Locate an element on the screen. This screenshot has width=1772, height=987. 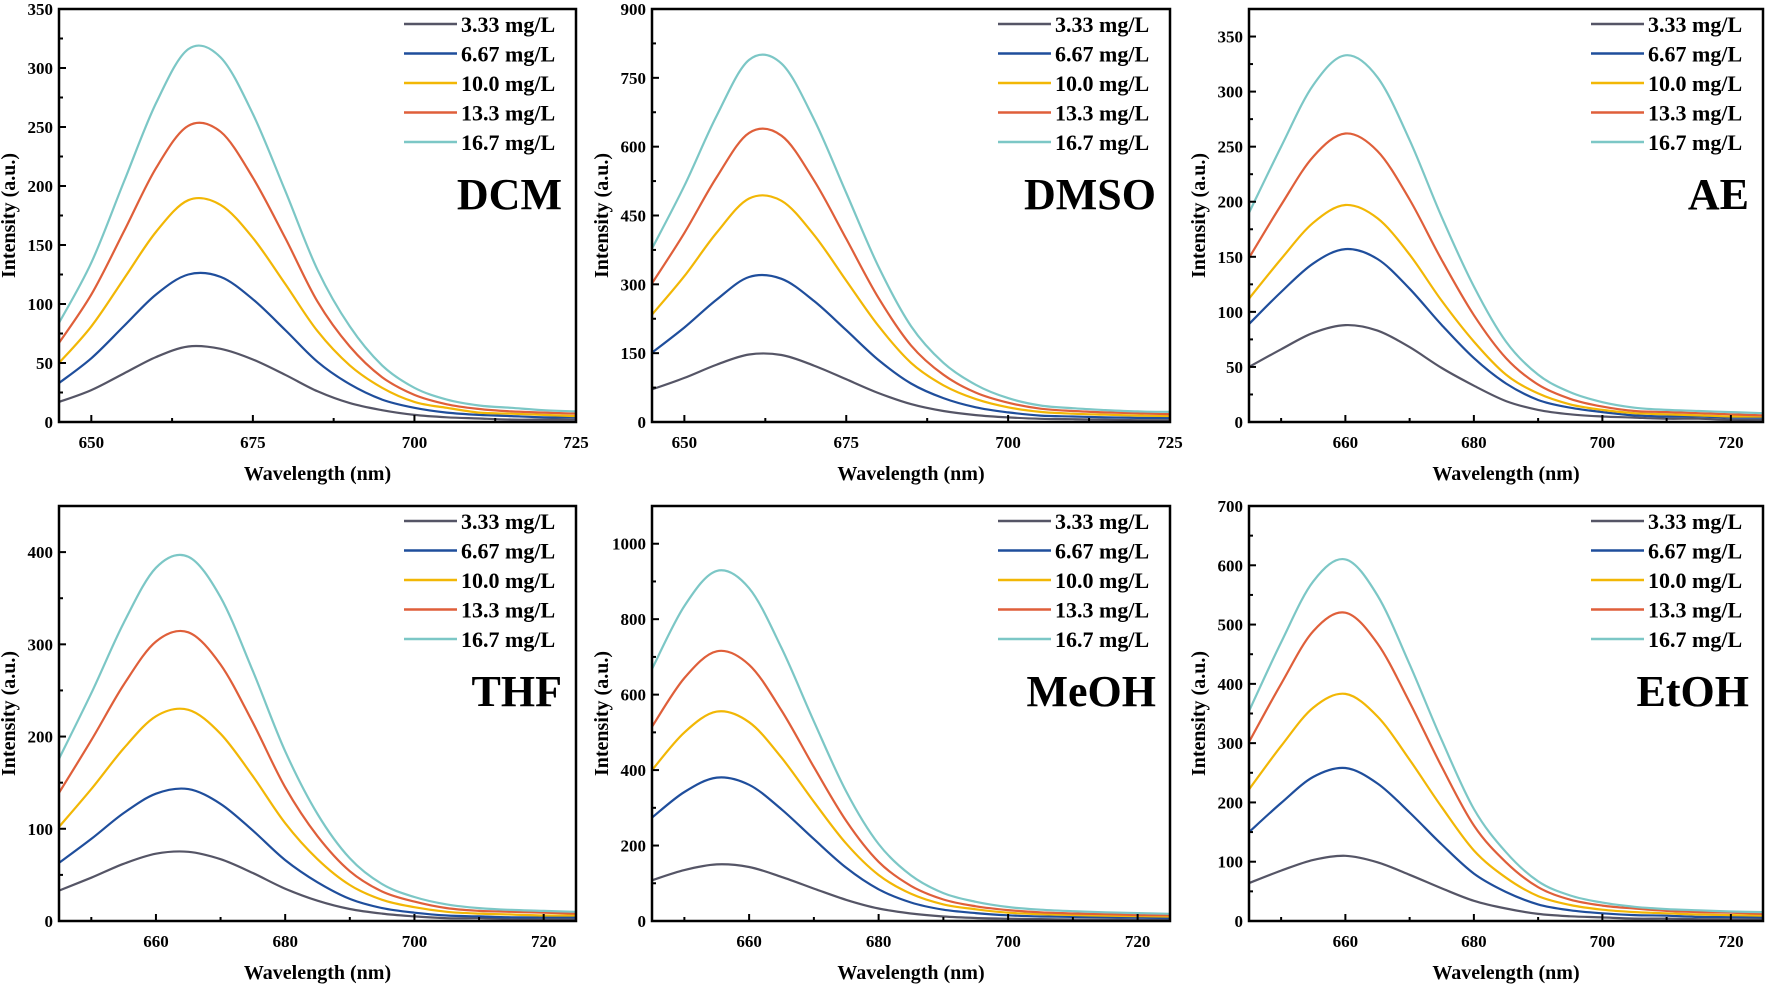
panel-label: DCM is located at coordinates (509, 194).